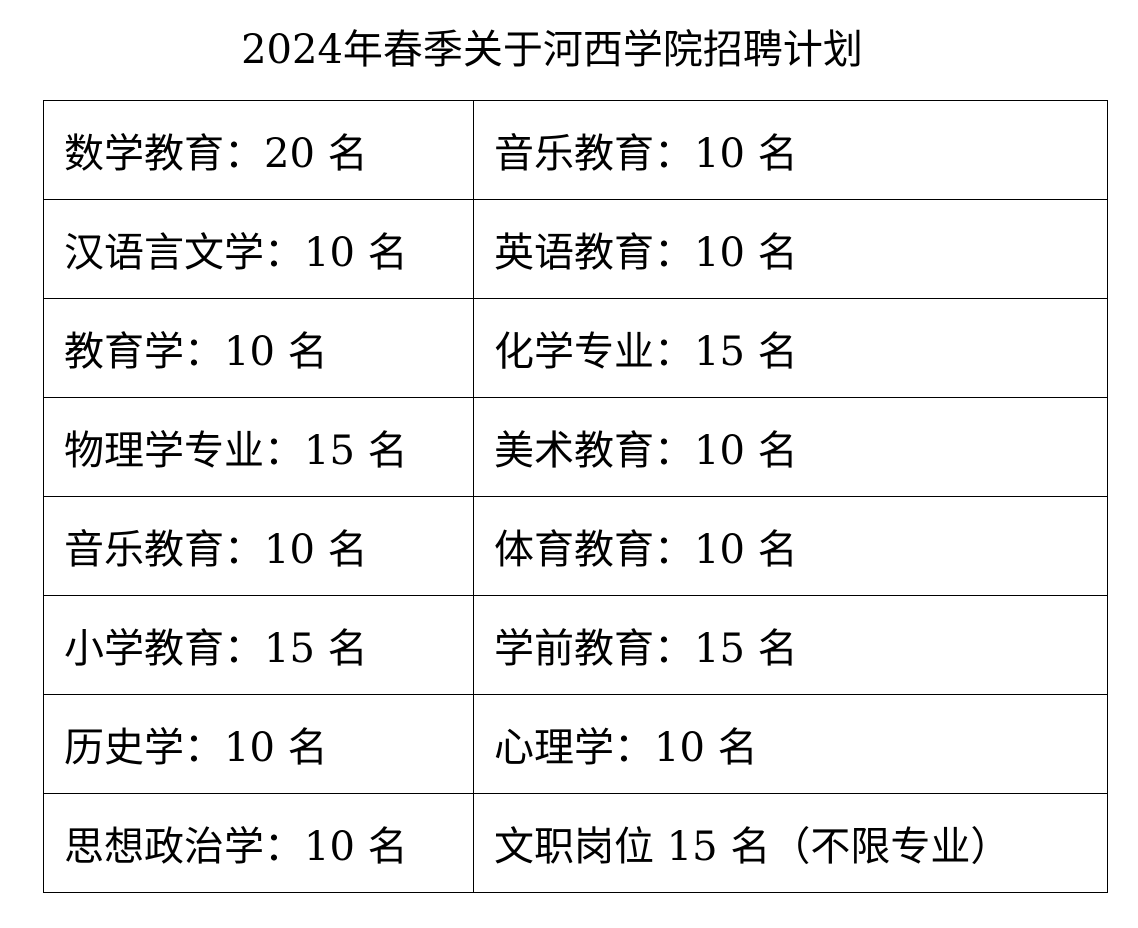 This screenshot has width=1138, height=928. I want to click on table-cell: 历史学：10 名, so click(258, 744).